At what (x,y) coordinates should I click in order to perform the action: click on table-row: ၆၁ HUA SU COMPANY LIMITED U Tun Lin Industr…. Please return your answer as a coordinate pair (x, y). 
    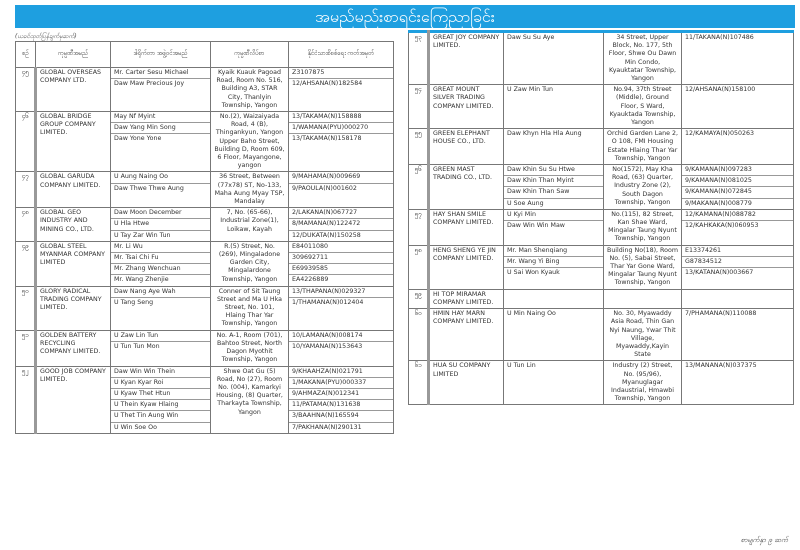
    Looking at the image, I should click on (601, 383).